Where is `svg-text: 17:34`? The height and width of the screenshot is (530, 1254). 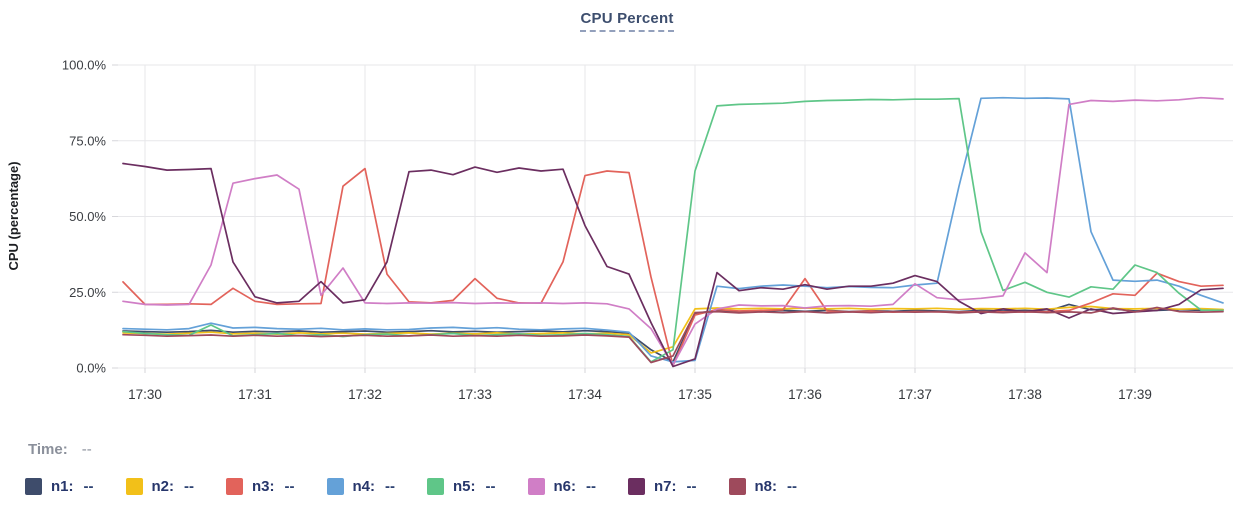 svg-text: 17:34 is located at coordinates (585, 394).